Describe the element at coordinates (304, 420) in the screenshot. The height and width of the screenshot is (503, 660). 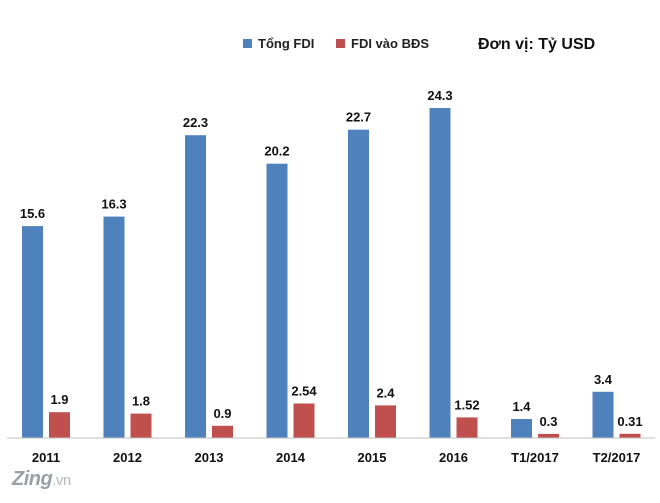
I see `bar-real-estate-fdi-2014` at that location.